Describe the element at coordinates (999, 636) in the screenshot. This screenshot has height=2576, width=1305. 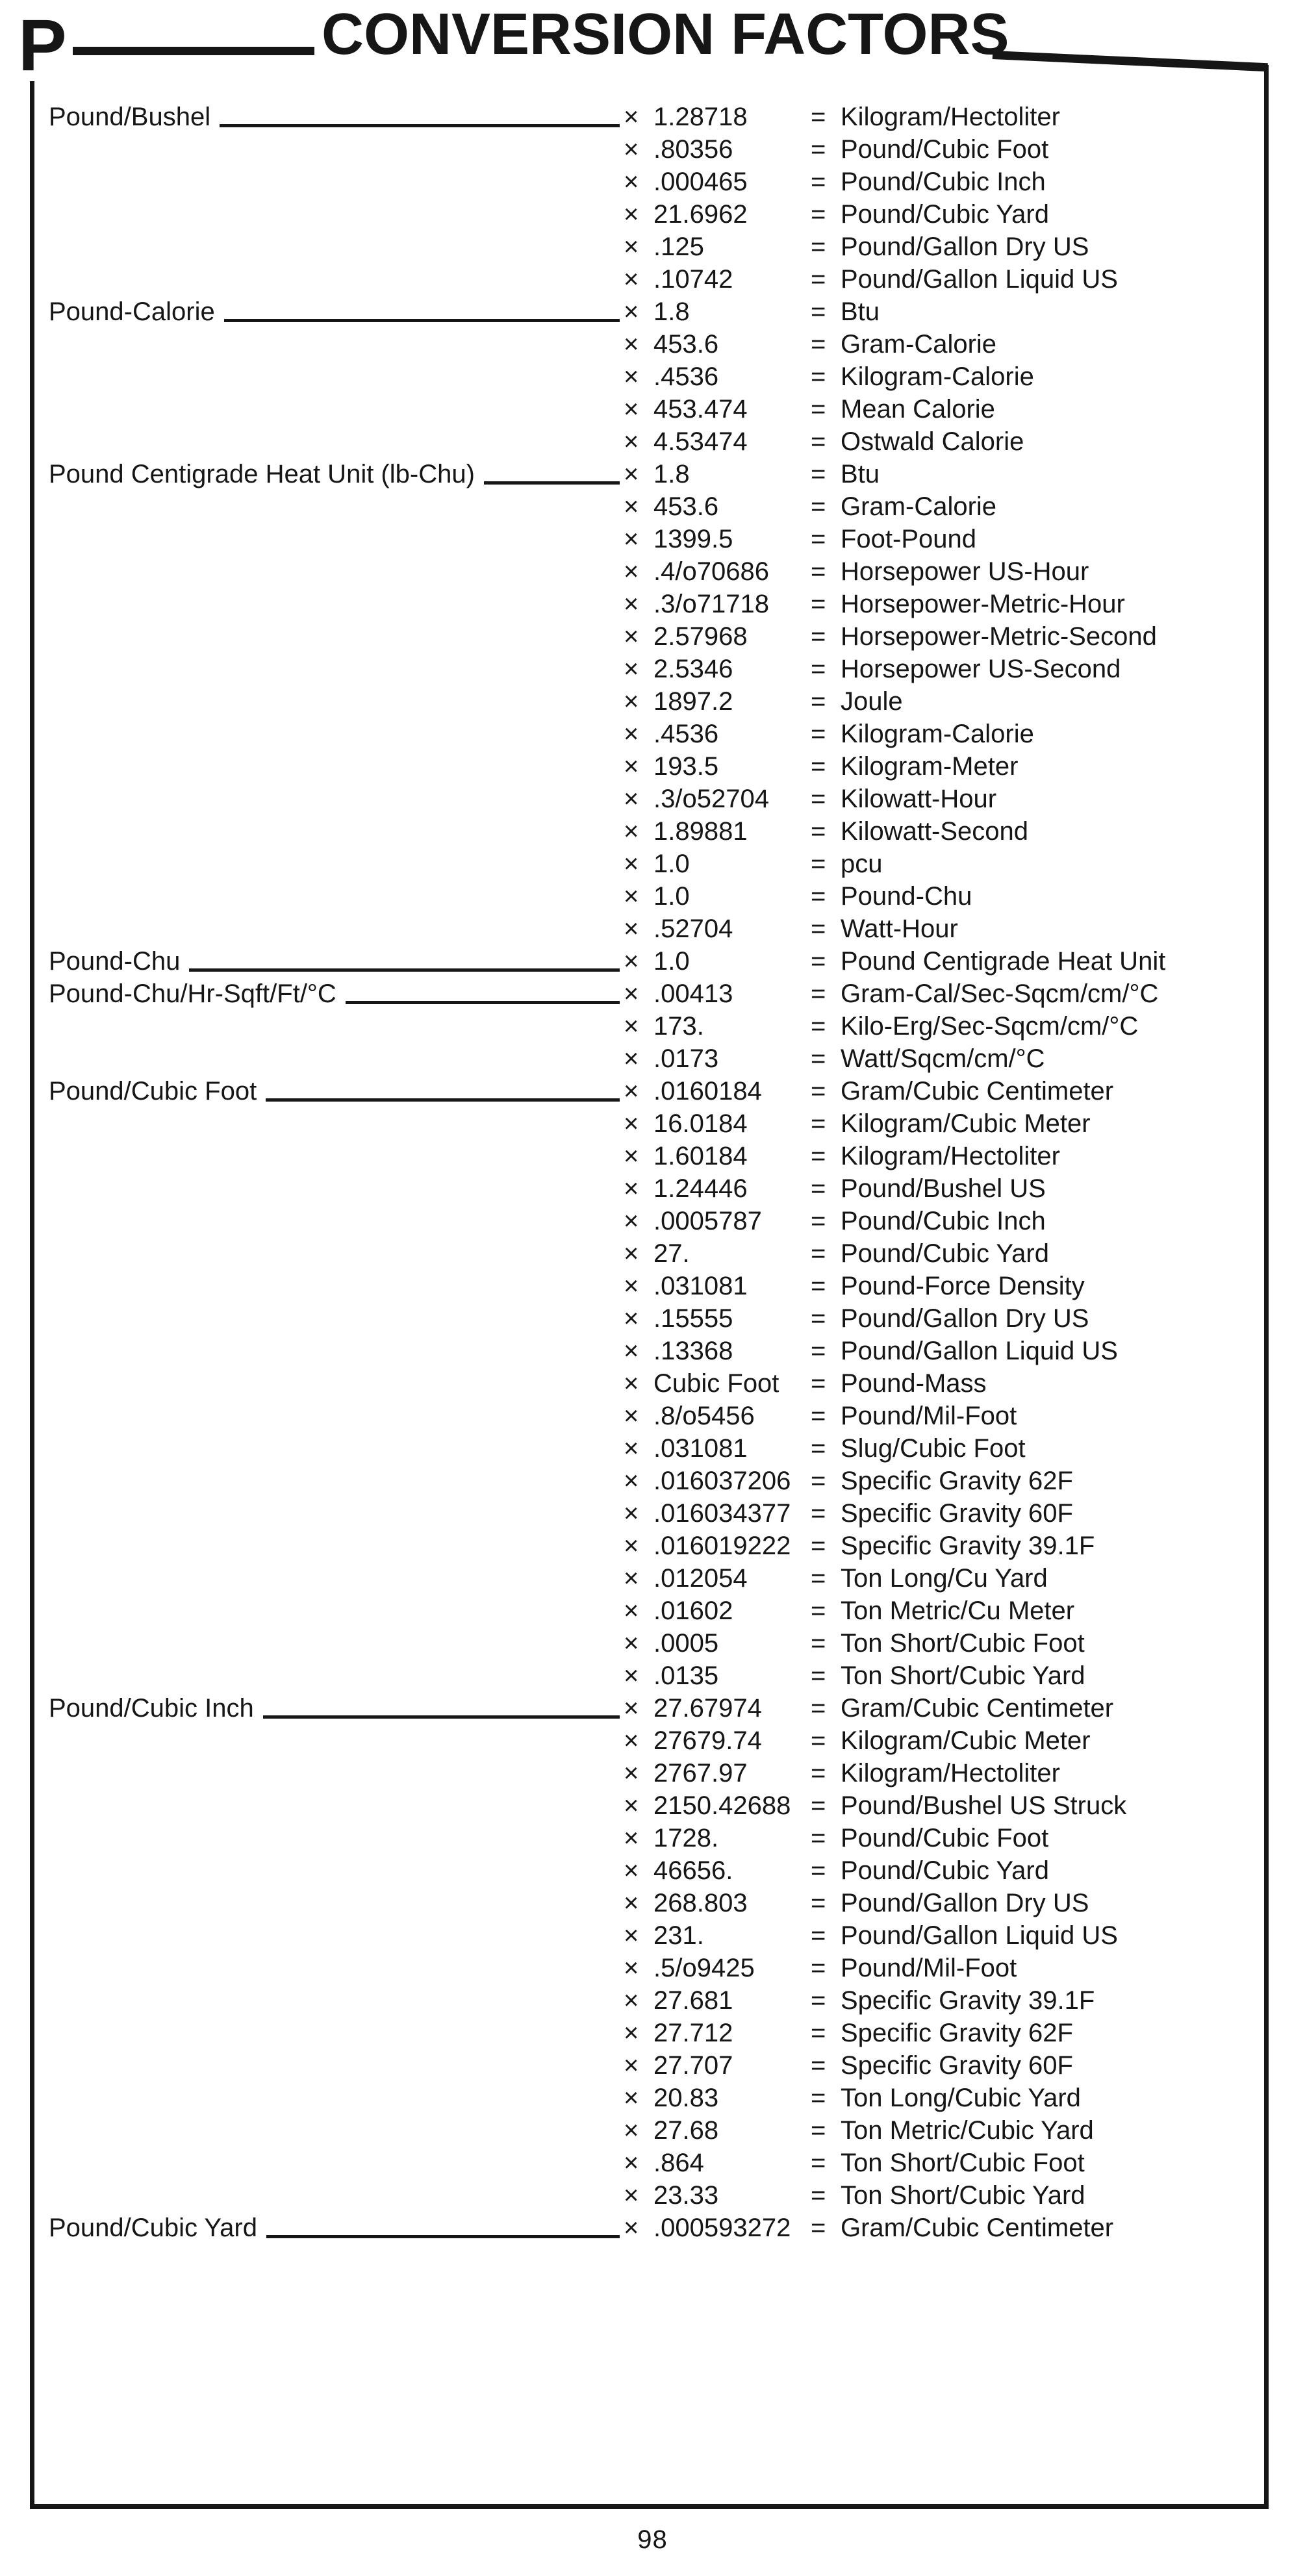
I see `unit-label: Horsepower-Metric-Second` at that location.